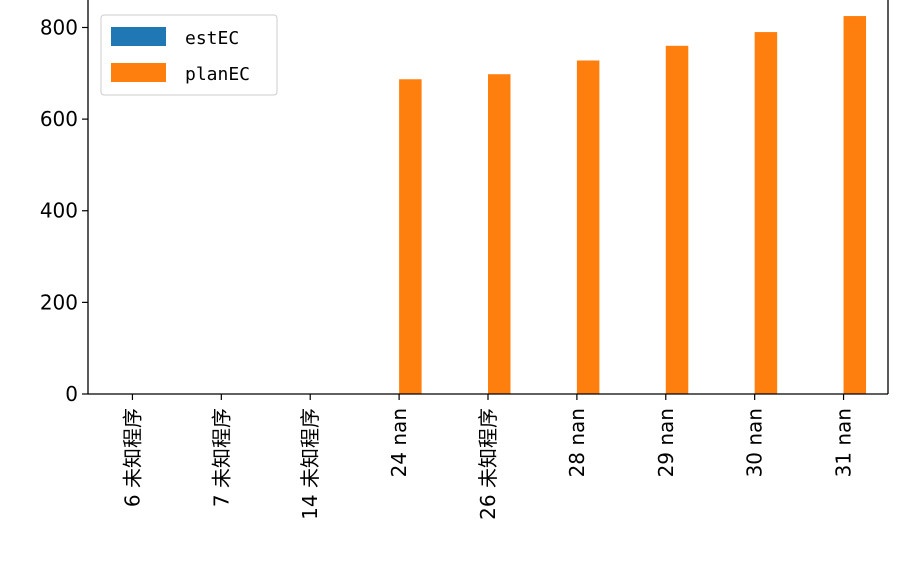 This screenshot has height=565, width=900. What do you see at coordinates (577, 442) in the screenshot?
I see `x-tick-label: 28 nan` at bounding box center [577, 442].